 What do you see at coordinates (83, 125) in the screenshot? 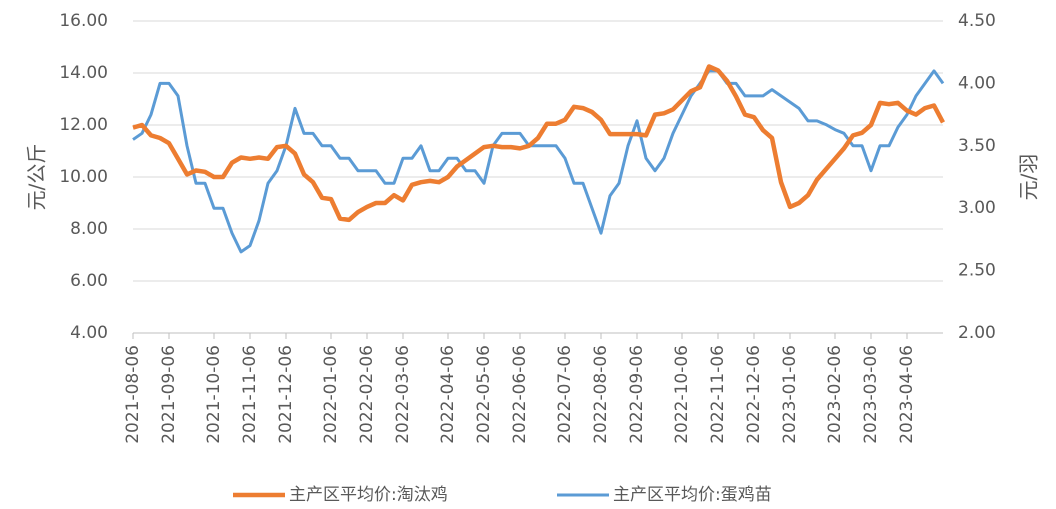
I see `y-tick-label: 12.00` at bounding box center [83, 125].